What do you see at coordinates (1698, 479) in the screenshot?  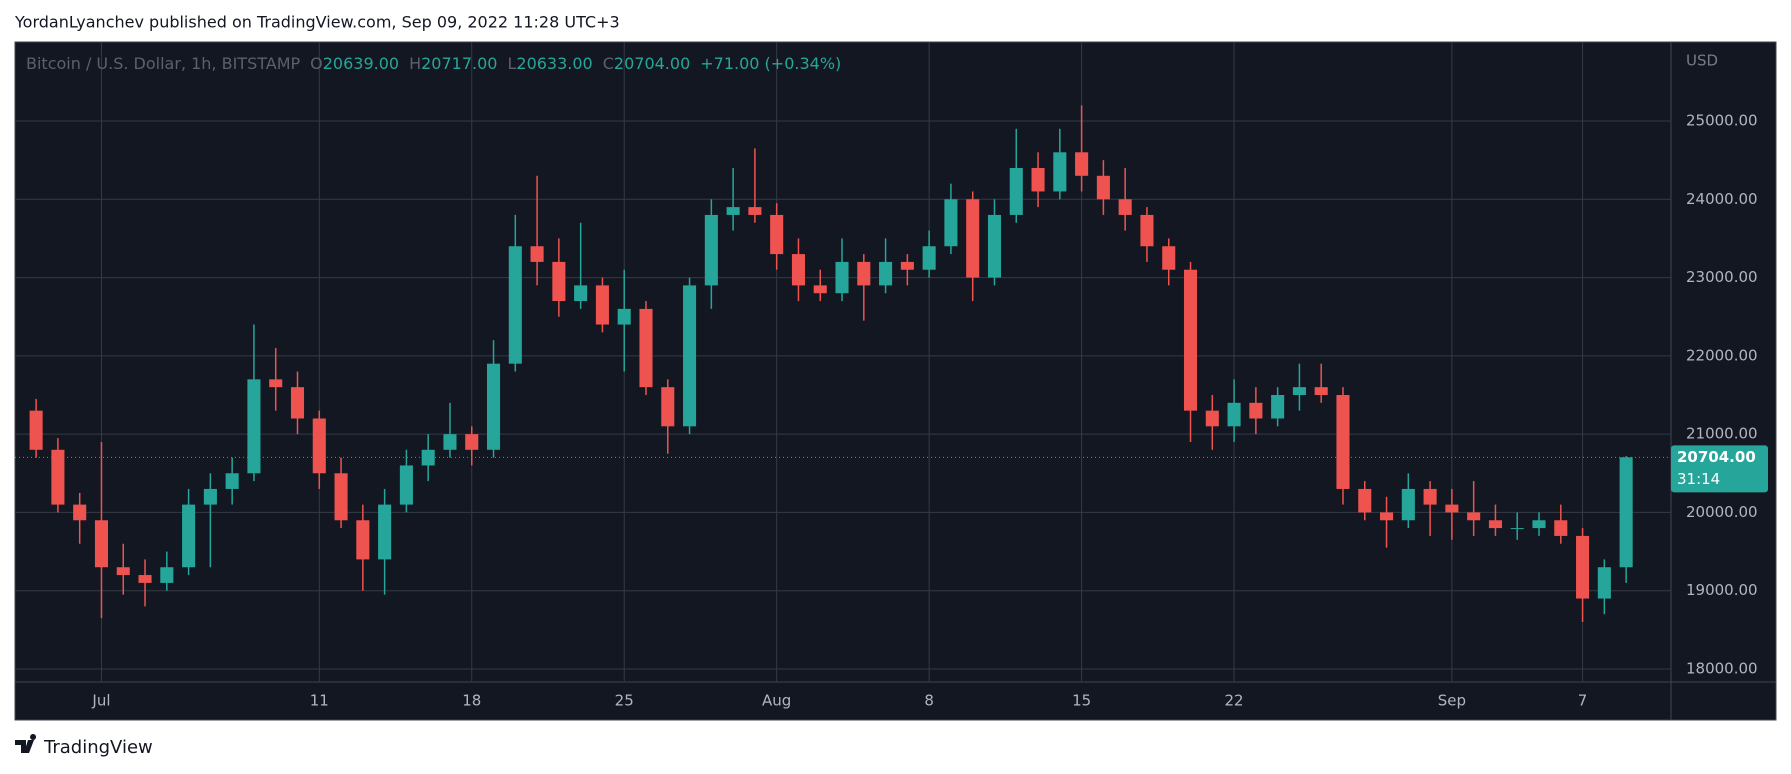 I see `countdown-label: 31:14` at bounding box center [1698, 479].